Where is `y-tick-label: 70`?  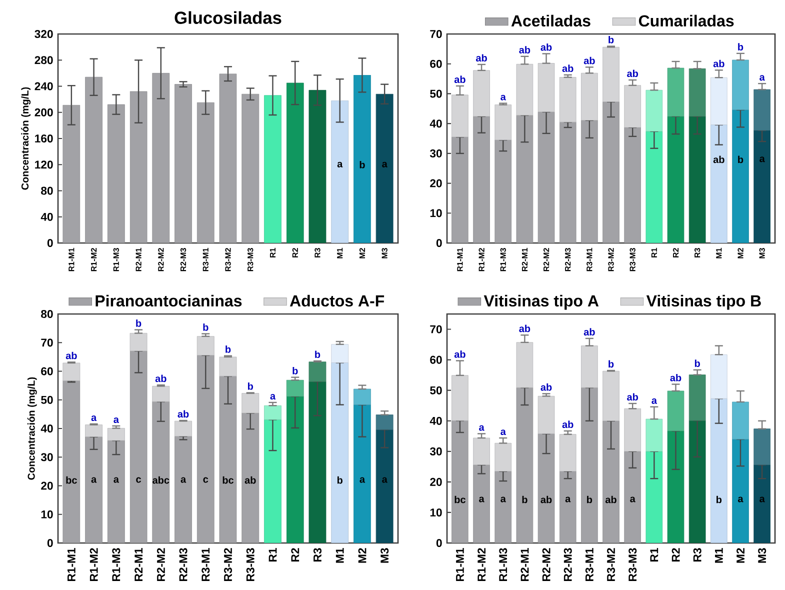 y-tick-label: 70 is located at coordinates (436, 34).